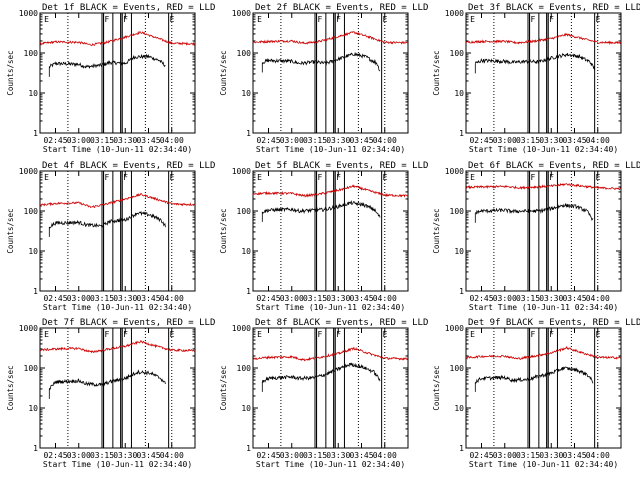 The height and width of the screenshot is (480, 640). Describe the element at coordinates (341, 166) in the screenshot. I see `chart-title: Det 5f BLACK = Events, RED = LLD` at that location.